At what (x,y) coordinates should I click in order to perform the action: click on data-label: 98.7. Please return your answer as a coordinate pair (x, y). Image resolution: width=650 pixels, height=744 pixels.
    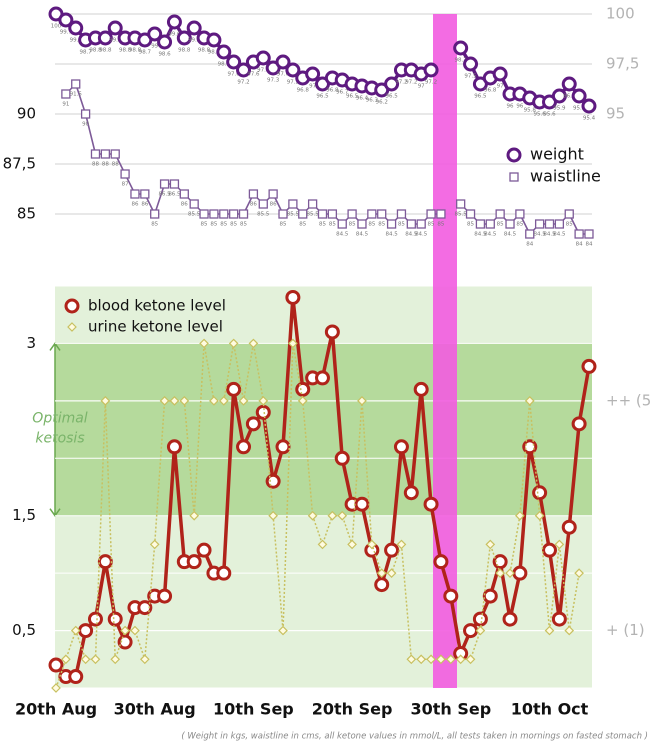
    Looking at the image, I should click on (214, 53).